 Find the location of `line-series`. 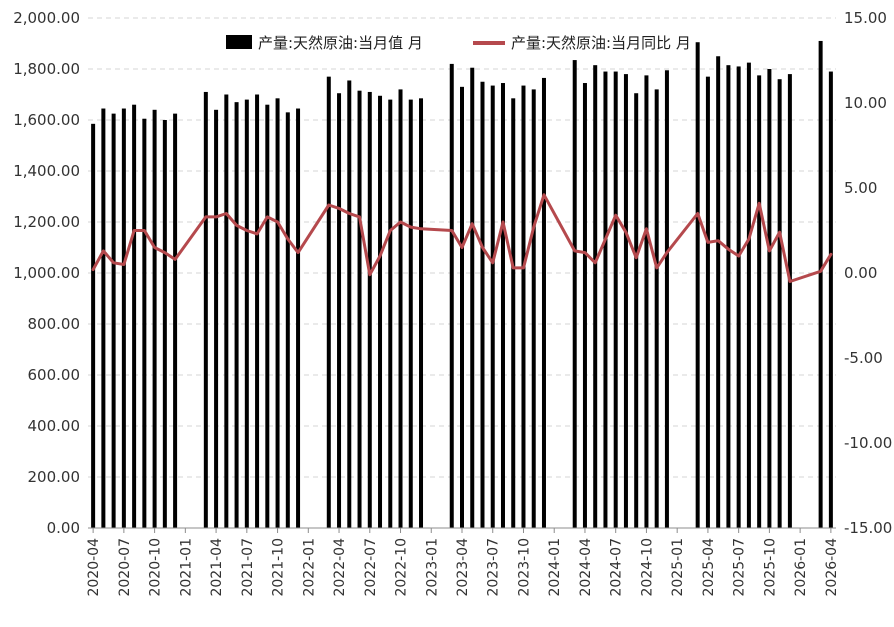

line-series is located at coordinates (462, 238).